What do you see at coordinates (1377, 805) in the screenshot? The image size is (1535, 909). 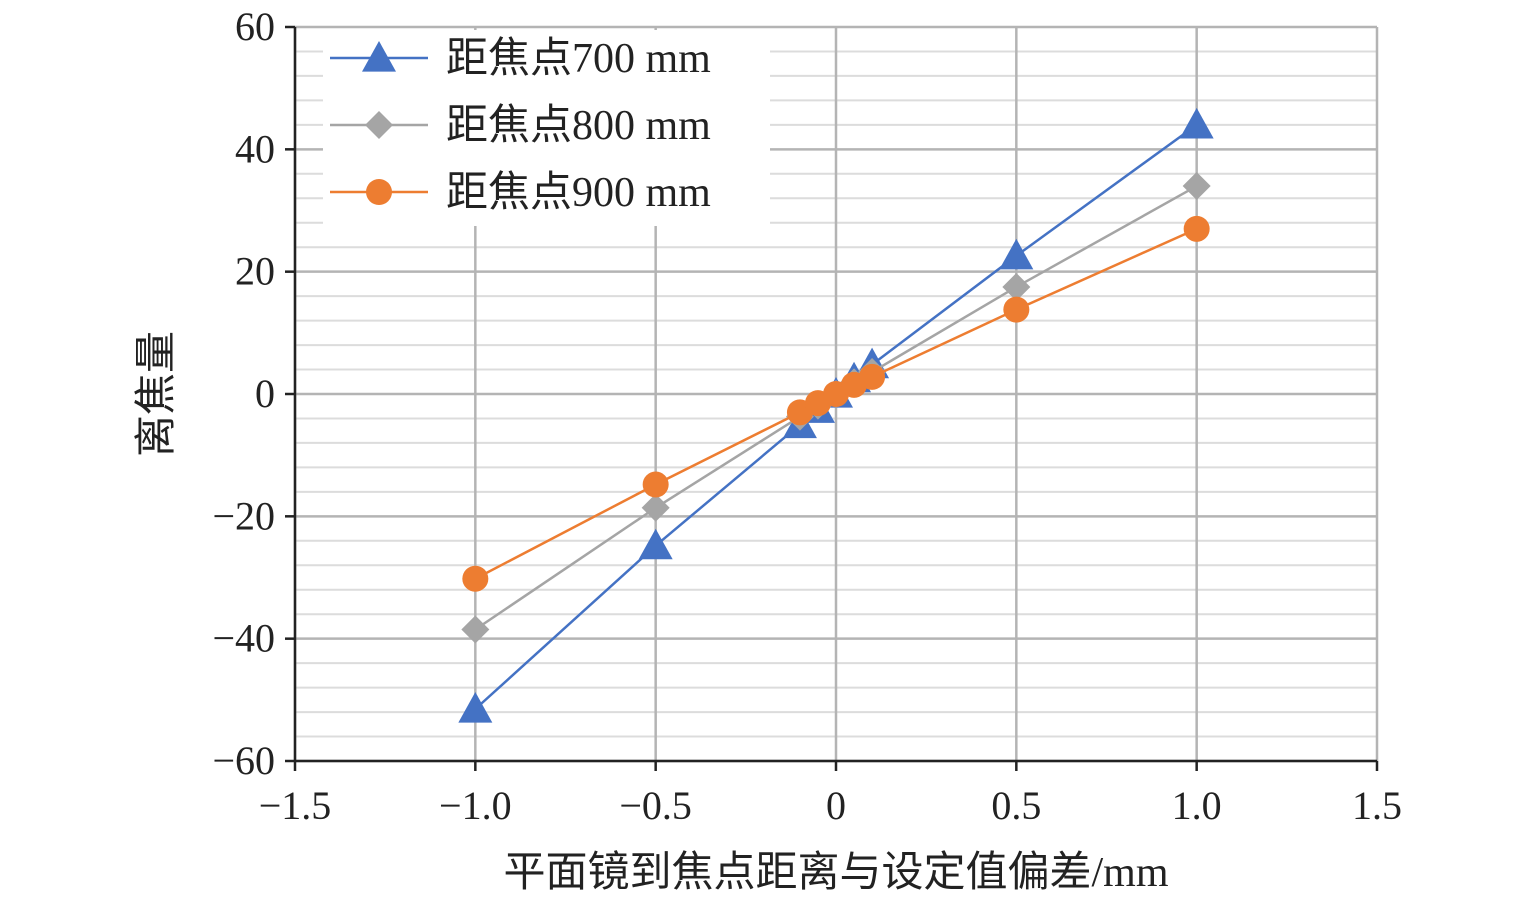 I see `x-tick-label: 1.5` at bounding box center [1377, 805].